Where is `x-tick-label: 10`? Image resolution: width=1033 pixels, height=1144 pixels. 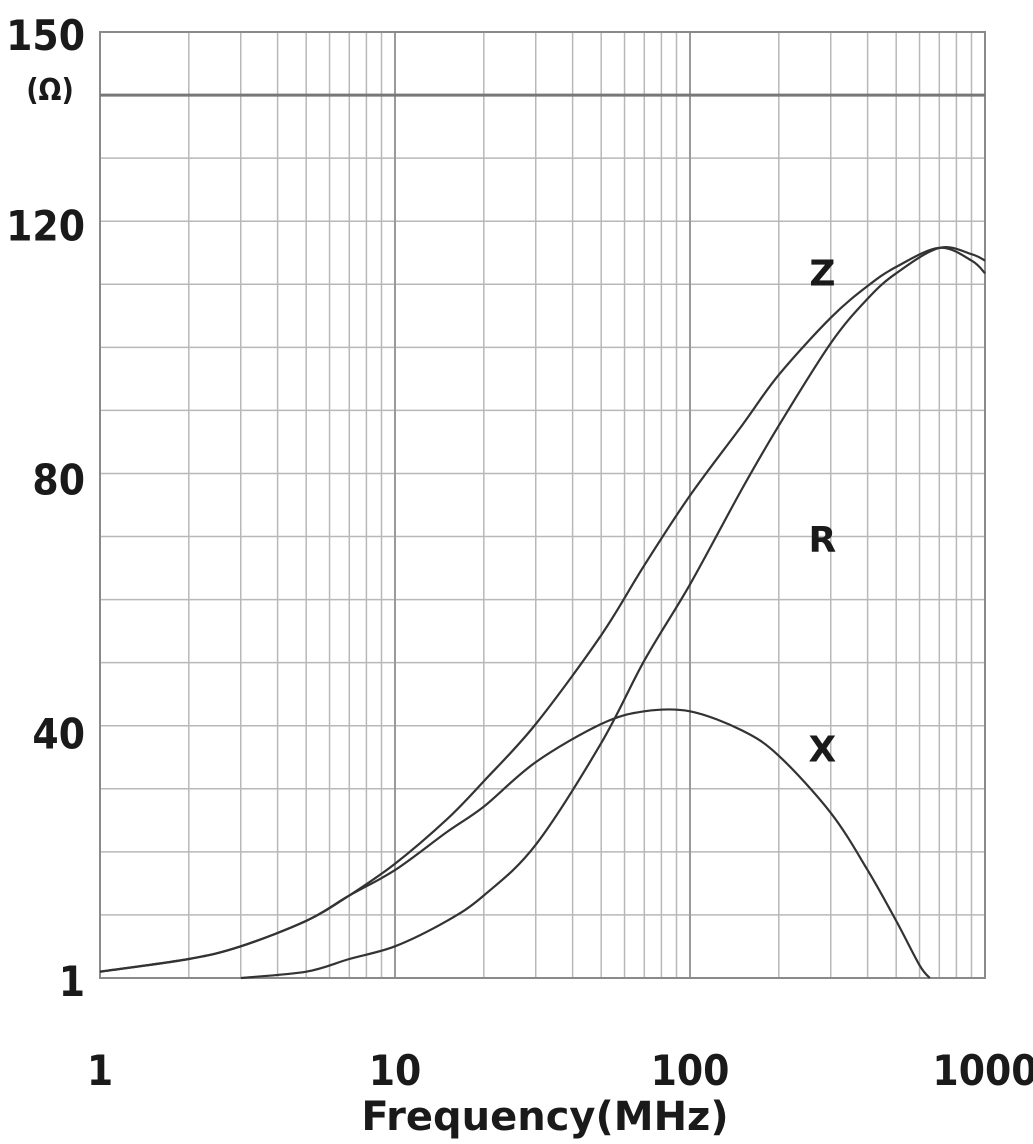
x-tick-label: 10 is located at coordinates (395, 1070).